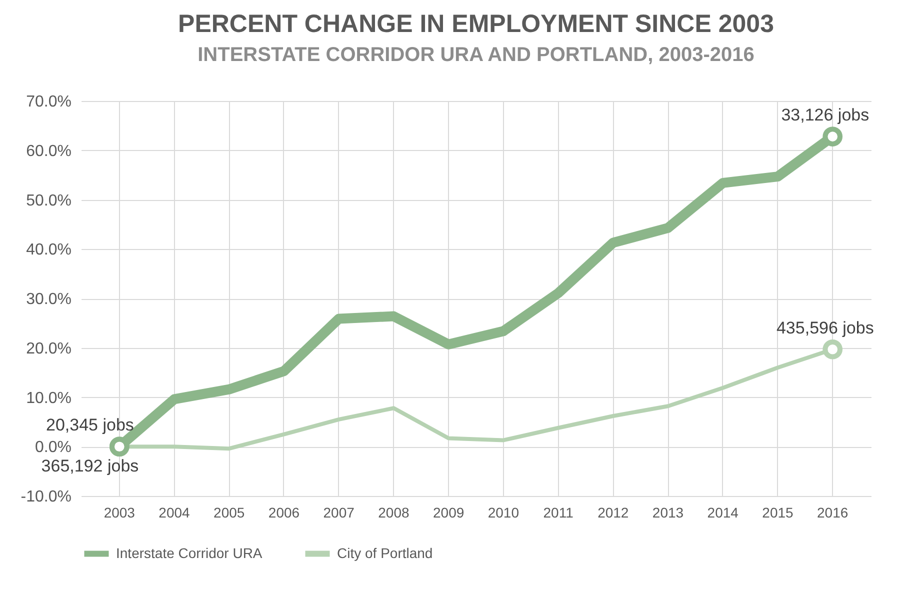 This screenshot has height=594, width=912. I want to click on y-tick-label: 20.0%, so click(49, 349).